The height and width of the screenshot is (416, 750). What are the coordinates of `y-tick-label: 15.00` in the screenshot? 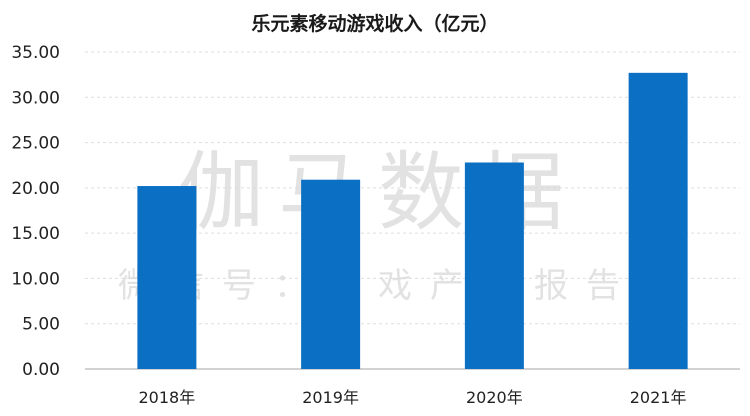 It's located at (35, 234).